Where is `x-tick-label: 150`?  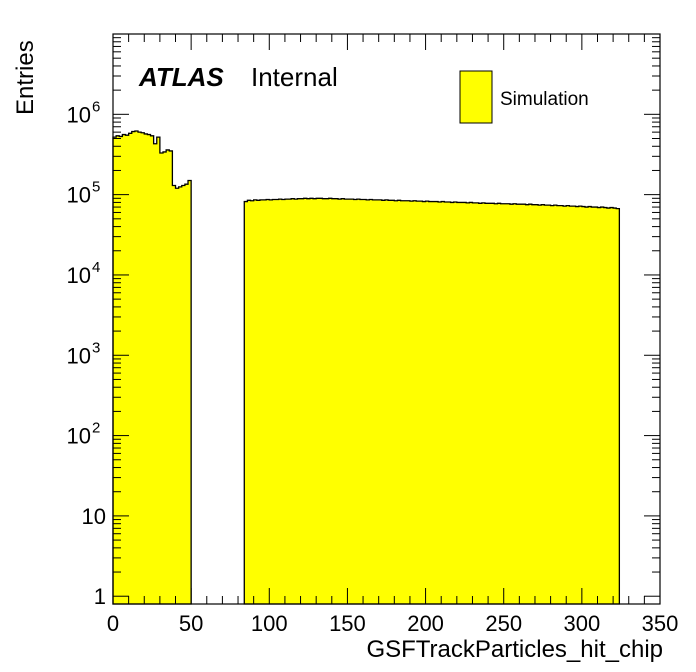 x-tick-label: 150 is located at coordinates (347, 623).